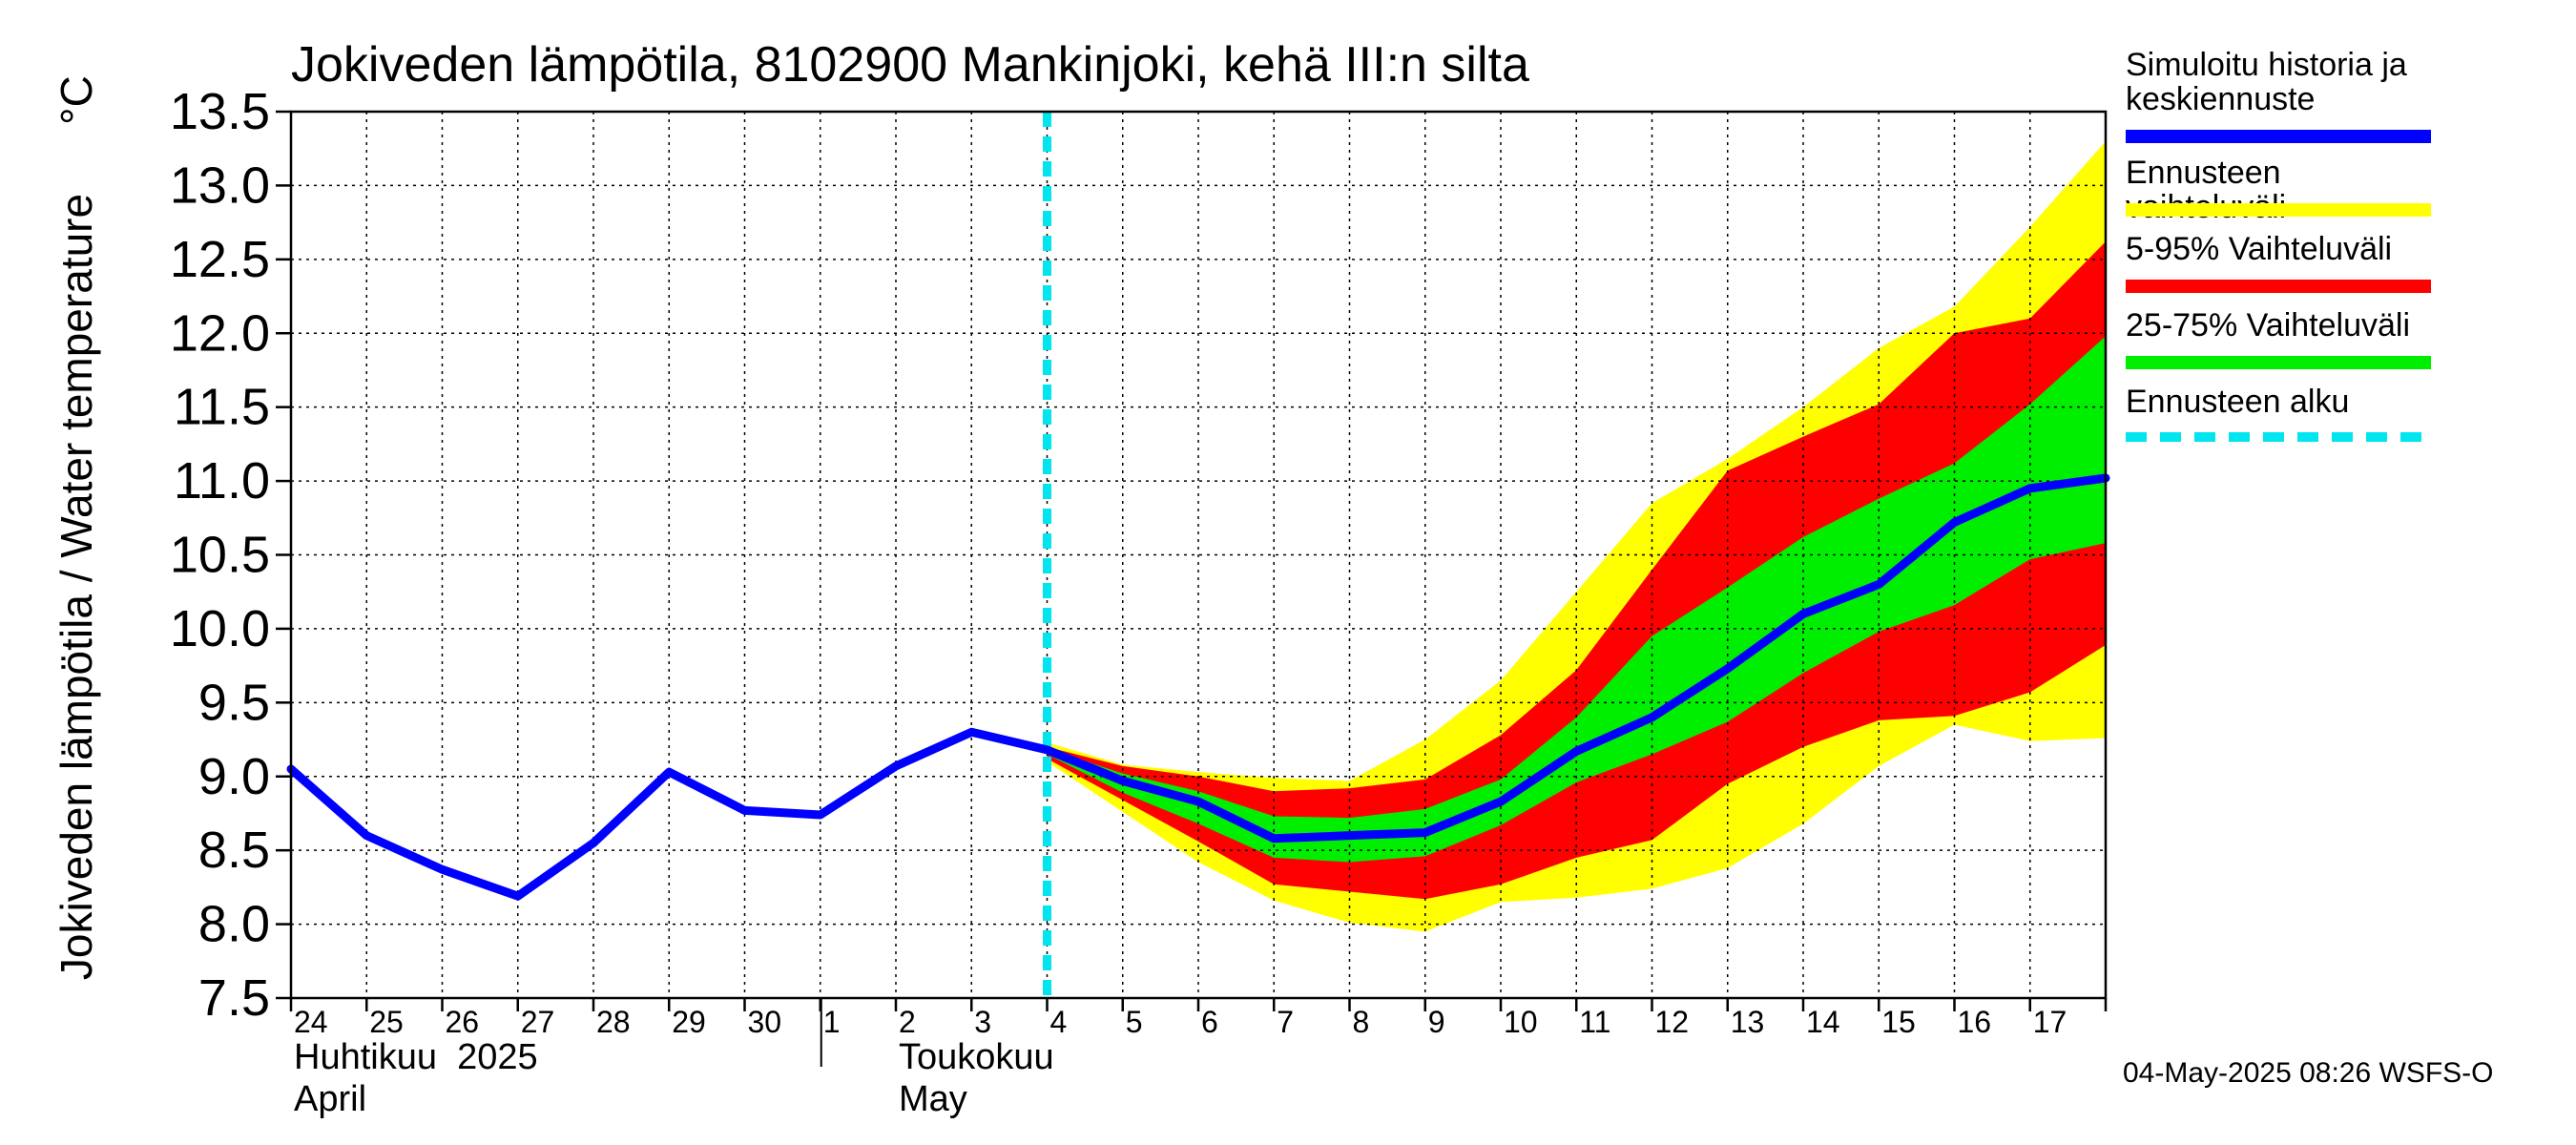 This screenshot has width=2576, height=1145. Describe the element at coordinates (2278, 210) in the screenshot. I see `legend-swatch-yellow` at that location.